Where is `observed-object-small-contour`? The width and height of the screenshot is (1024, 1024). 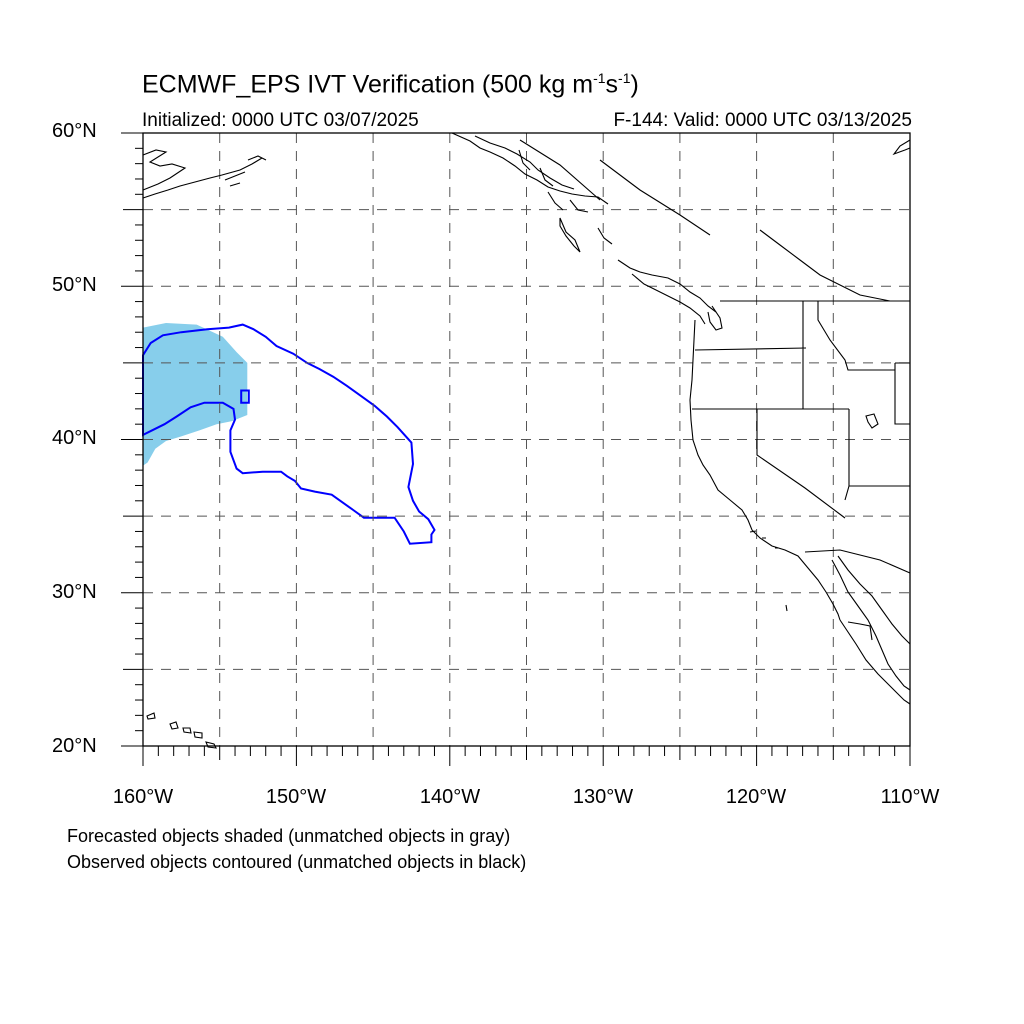 observed-object-small-contour is located at coordinates (245, 396).